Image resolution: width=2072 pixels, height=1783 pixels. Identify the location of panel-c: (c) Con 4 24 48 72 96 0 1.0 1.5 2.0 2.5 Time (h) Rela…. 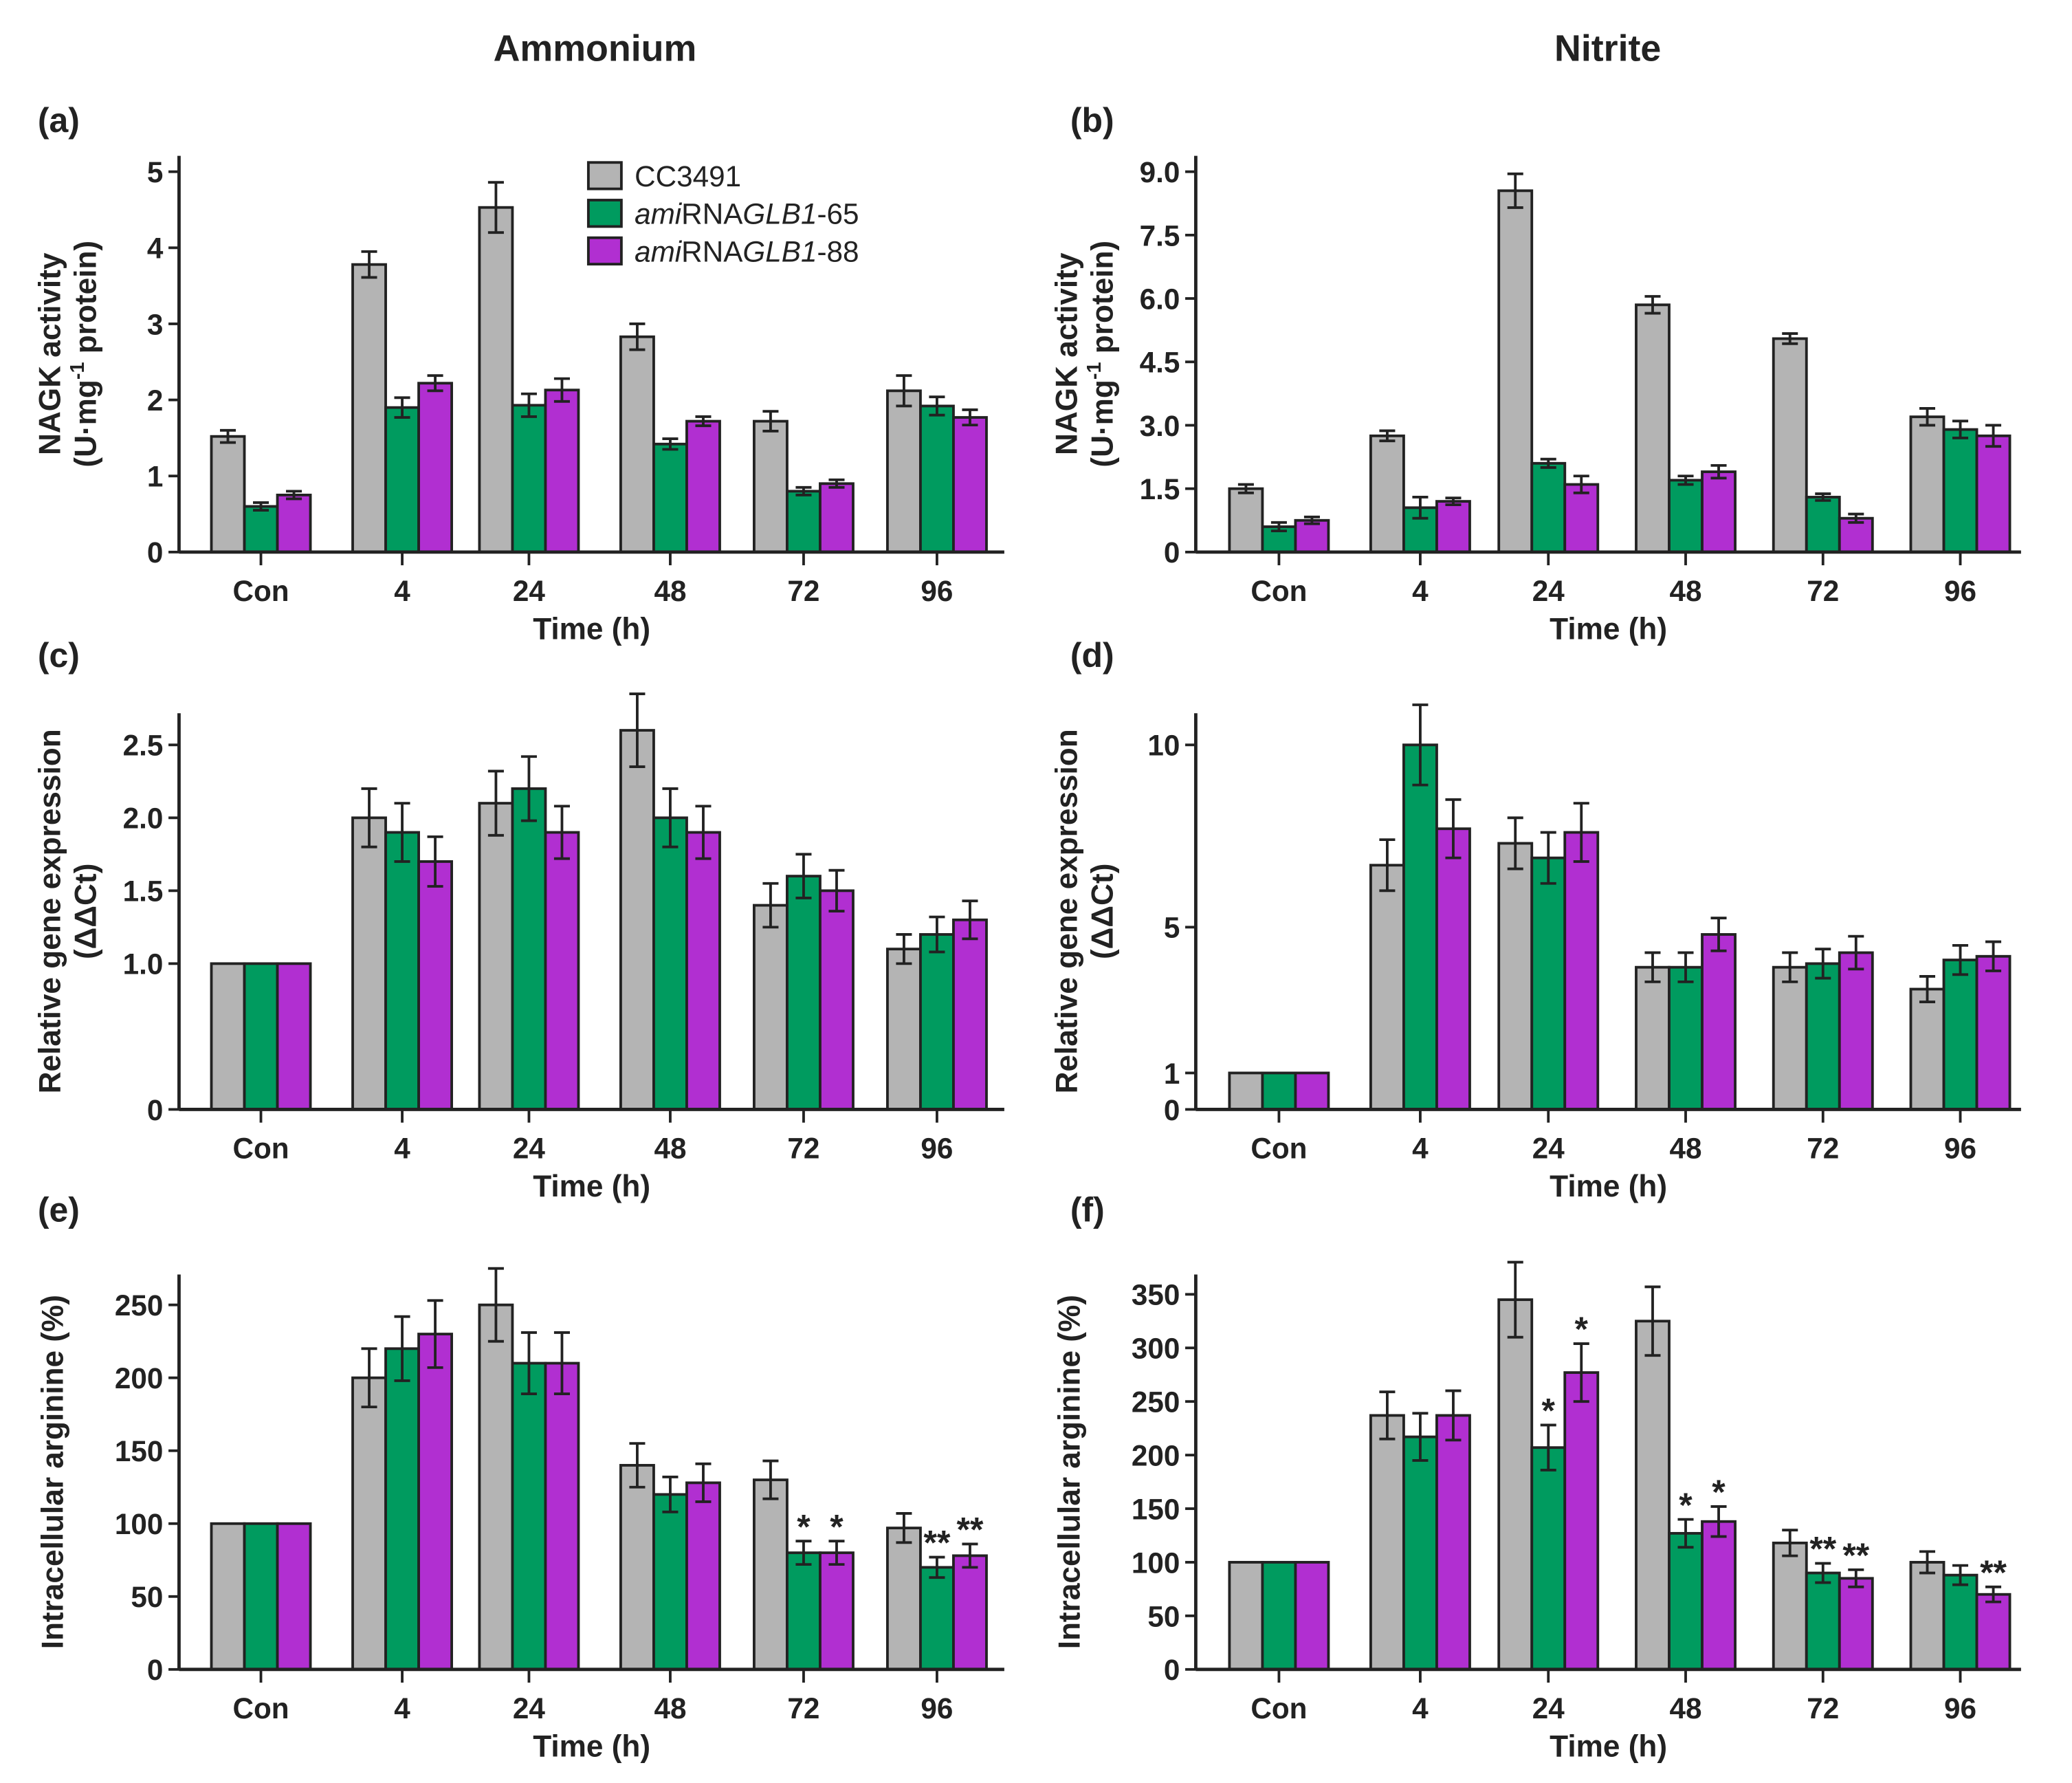
(519, 919).